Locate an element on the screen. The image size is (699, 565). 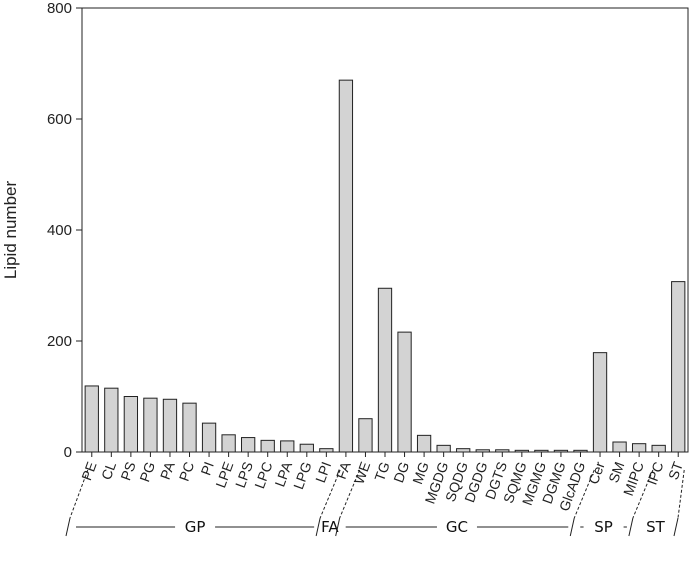
bar-mgmg is located at coordinates (541, 451).